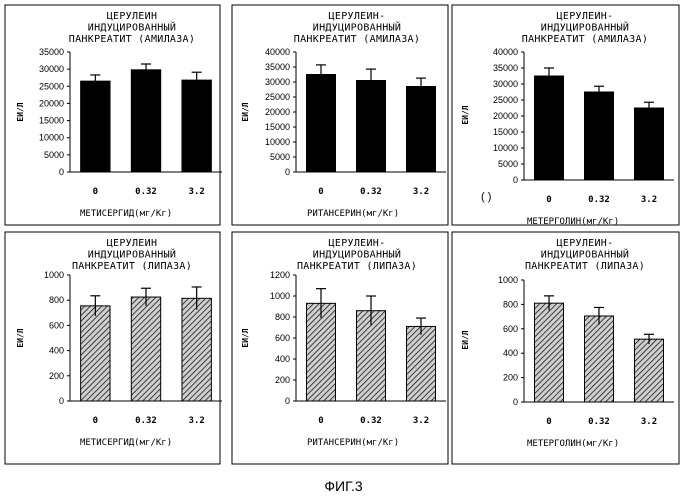 This screenshot has height=500, width=687. I want to click on figure-caption: ФИГ.3, so click(343, 486).